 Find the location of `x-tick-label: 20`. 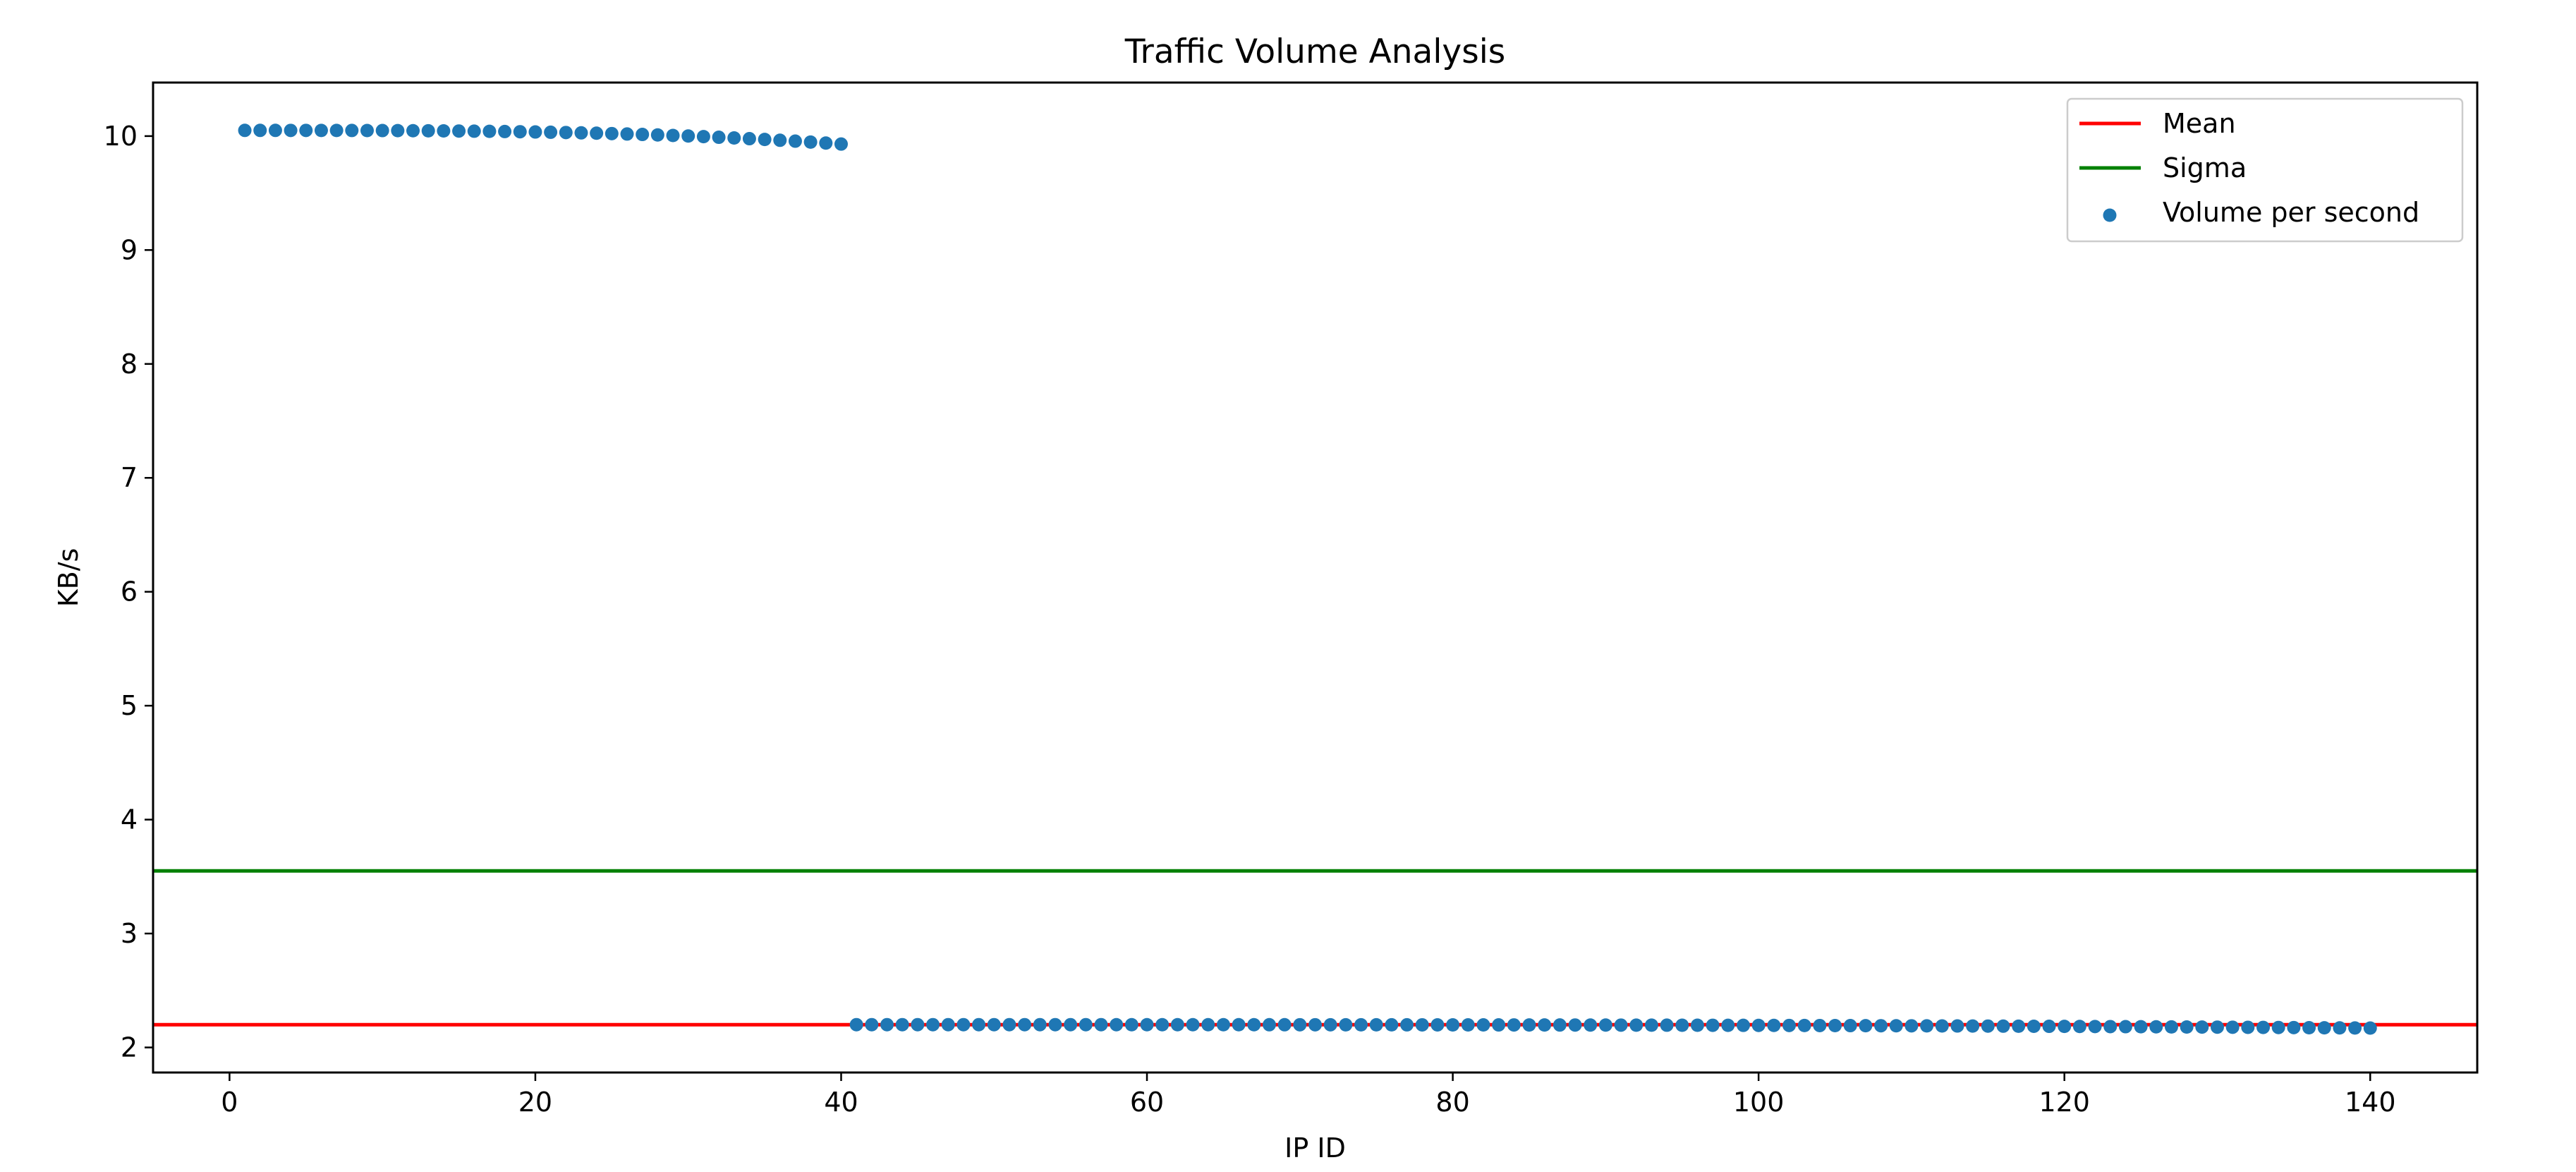

x-tick-label: 20 is located at coordinates (535, 1103).